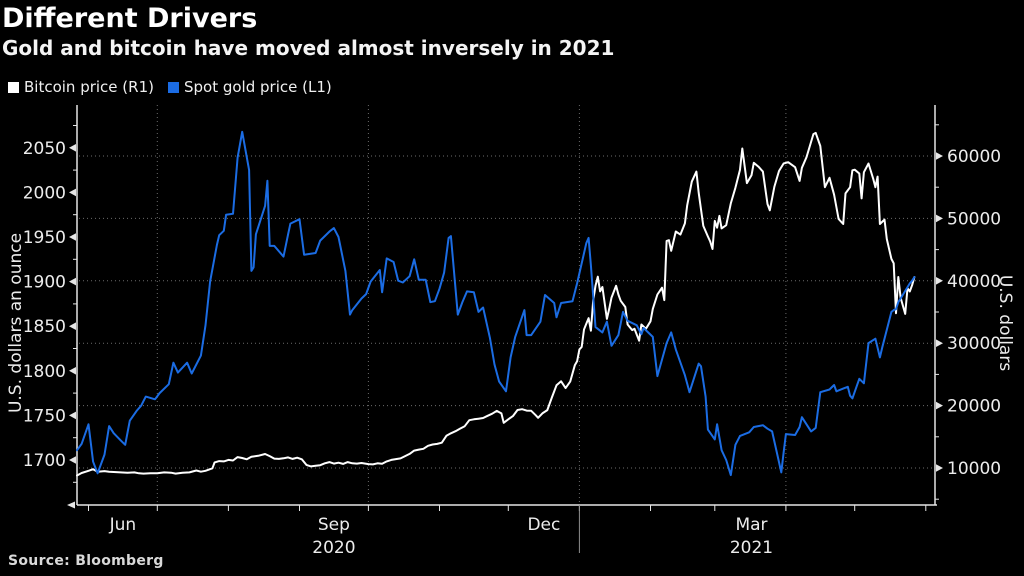 The image size is (1024, 576). What do you see at coordinates (974, 407) in the screenshot?
I see `right-axis-tick-label: 20000` at bounding box center [974, 407].